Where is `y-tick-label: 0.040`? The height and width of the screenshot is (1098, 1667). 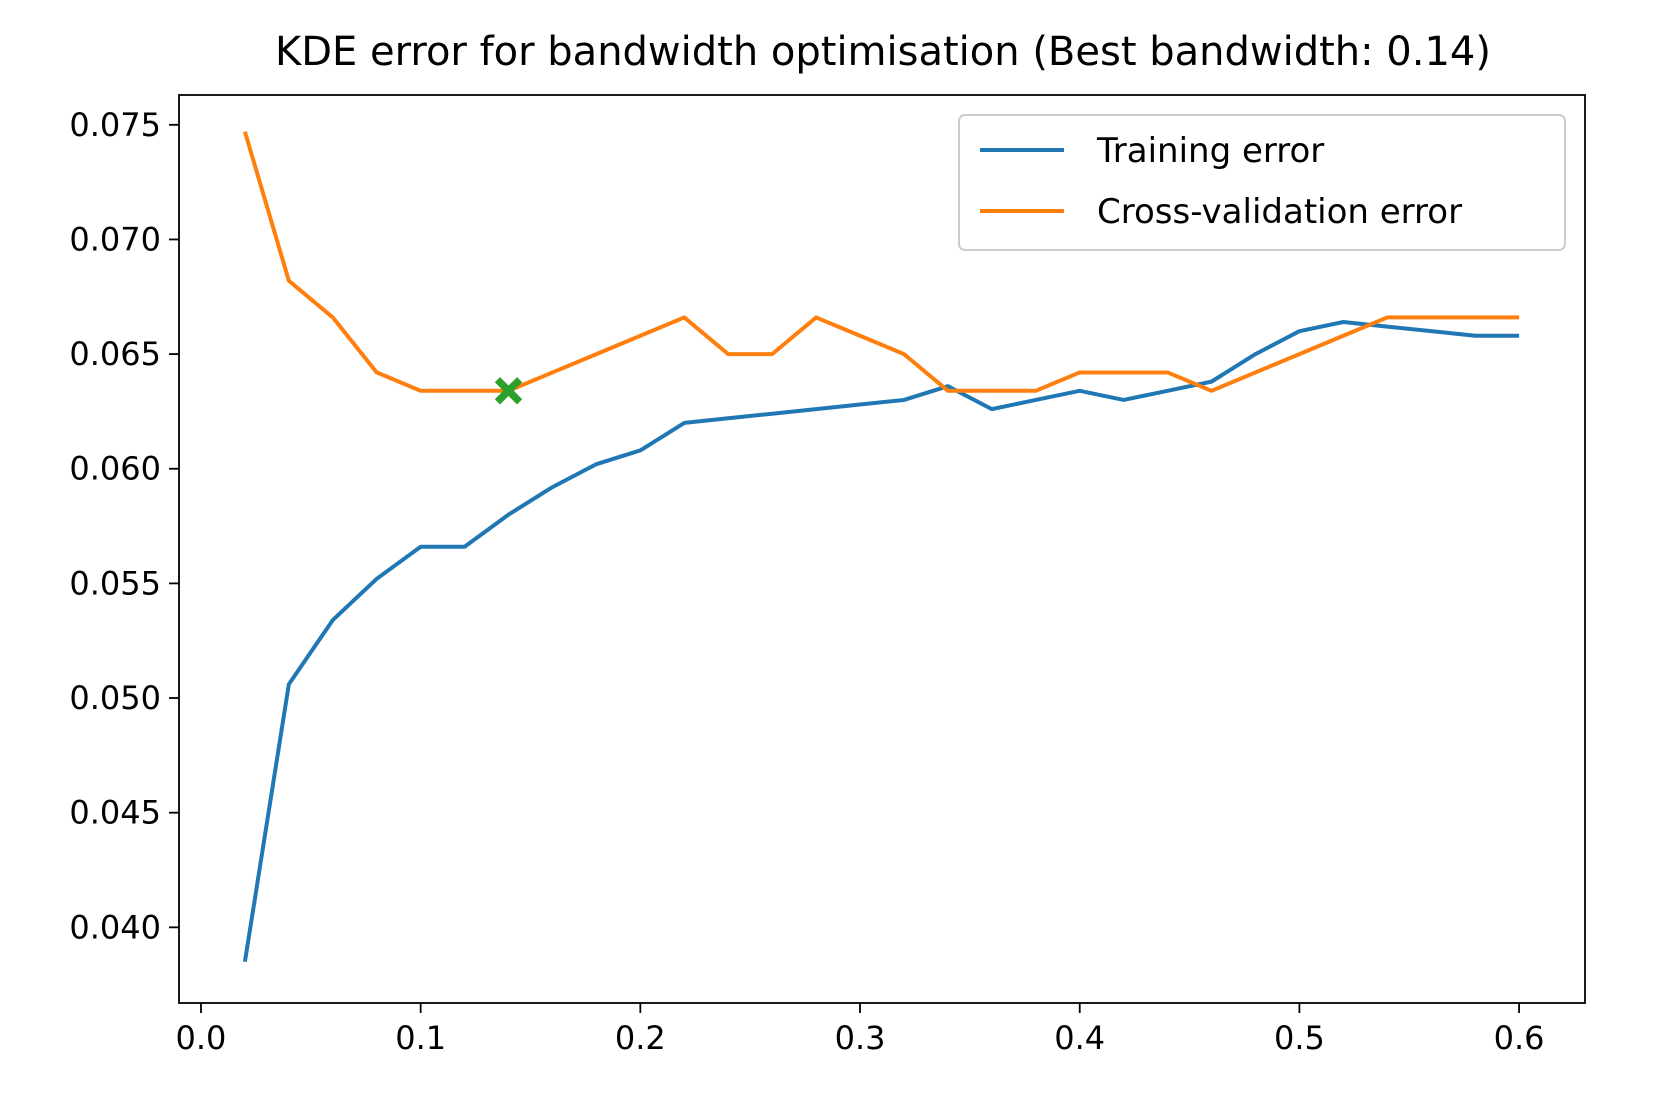 y-tick-label: 0.040 is located at coordinates (115, 927).